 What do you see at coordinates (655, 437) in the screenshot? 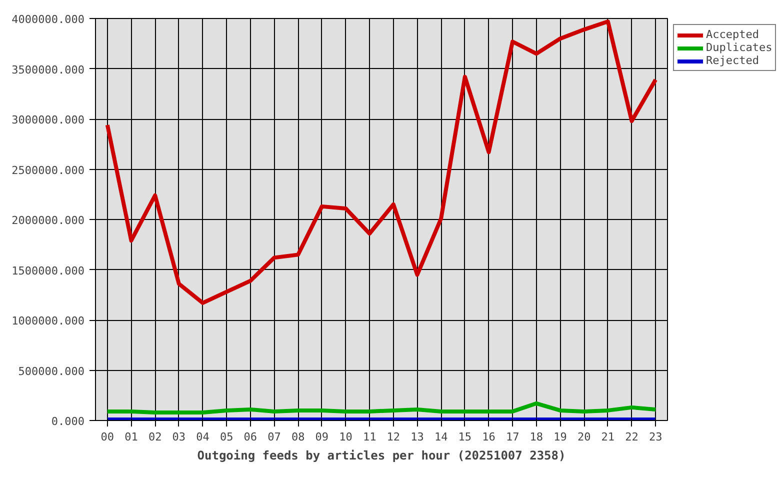
I see `x-tick-label: 23` at bounding box center [655, 437].